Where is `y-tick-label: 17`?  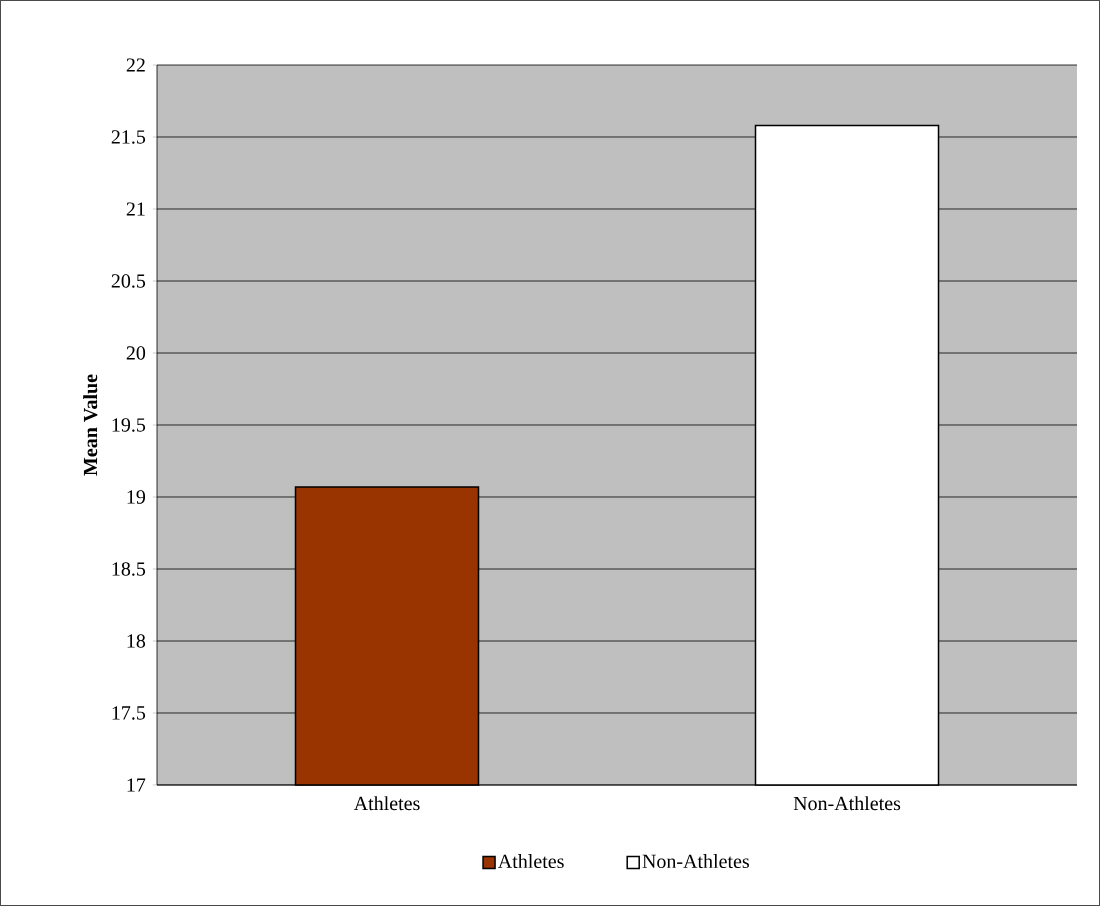
y-tick-label: 17 is located at coordinates (136, 785).